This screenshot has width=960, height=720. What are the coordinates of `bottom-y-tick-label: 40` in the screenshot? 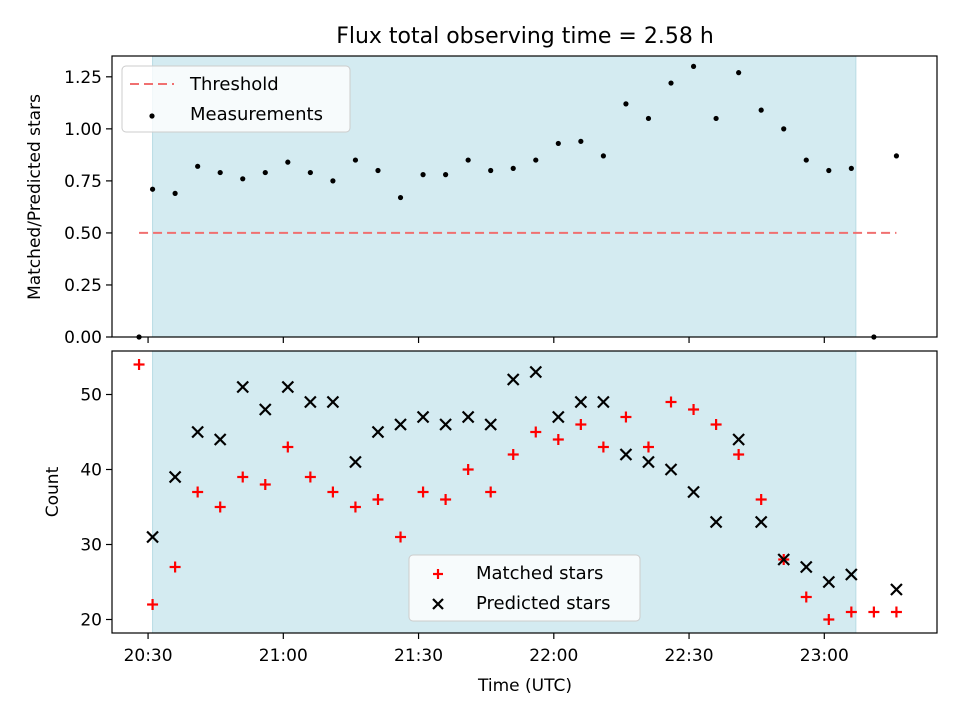 It's located at (91, 471).